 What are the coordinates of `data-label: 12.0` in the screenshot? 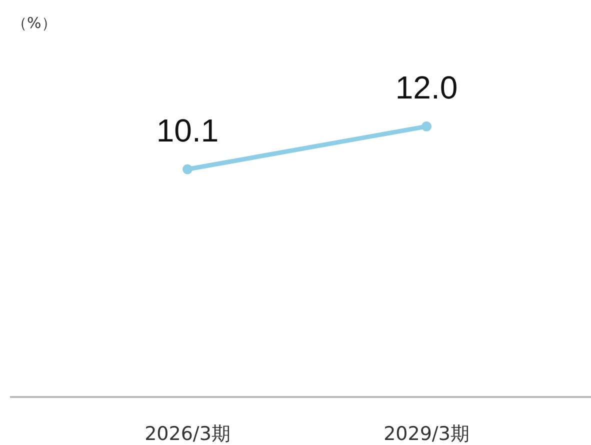 It's located at (426, 87).